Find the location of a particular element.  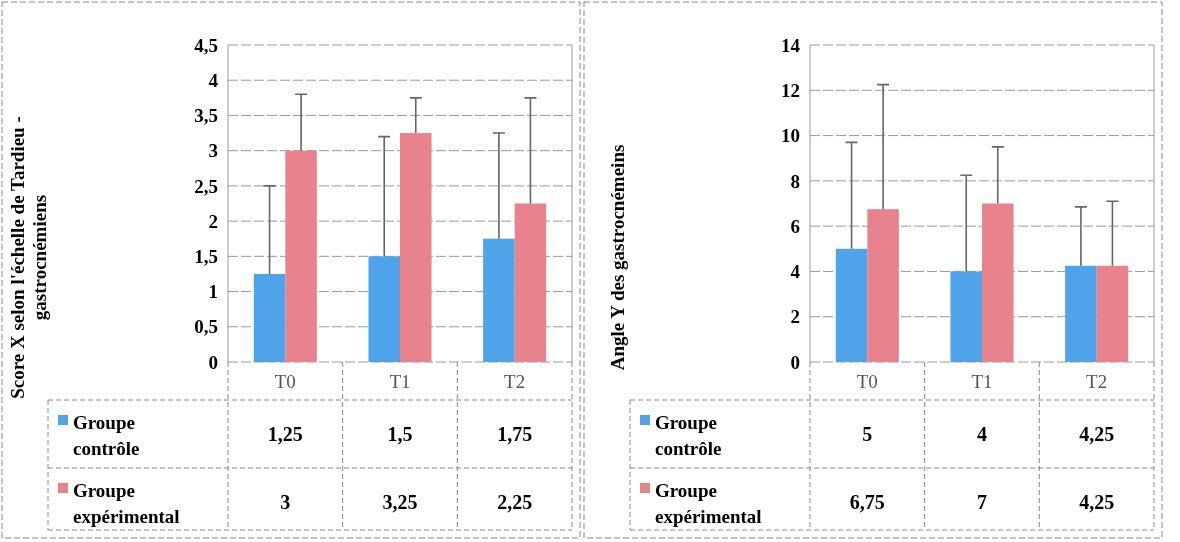

y-axis-title: Score X selon l'échelle de Tardieu - gastrocnémiens is located at coordinates (28, 257).